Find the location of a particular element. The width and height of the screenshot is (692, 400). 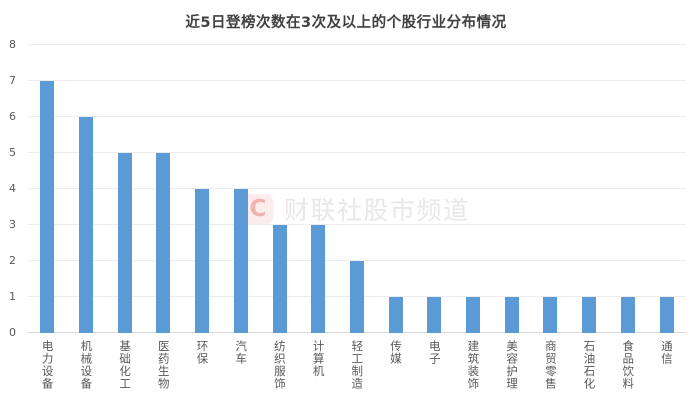

y-tick-label: 8 is located at coordinates (12, 44).